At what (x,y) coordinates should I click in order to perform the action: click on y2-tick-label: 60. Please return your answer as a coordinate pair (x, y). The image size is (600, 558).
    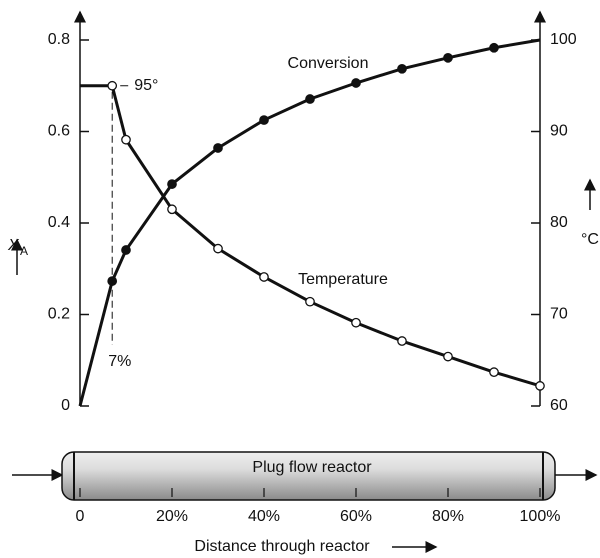
    Looking at the image, I should click on (559, 405).